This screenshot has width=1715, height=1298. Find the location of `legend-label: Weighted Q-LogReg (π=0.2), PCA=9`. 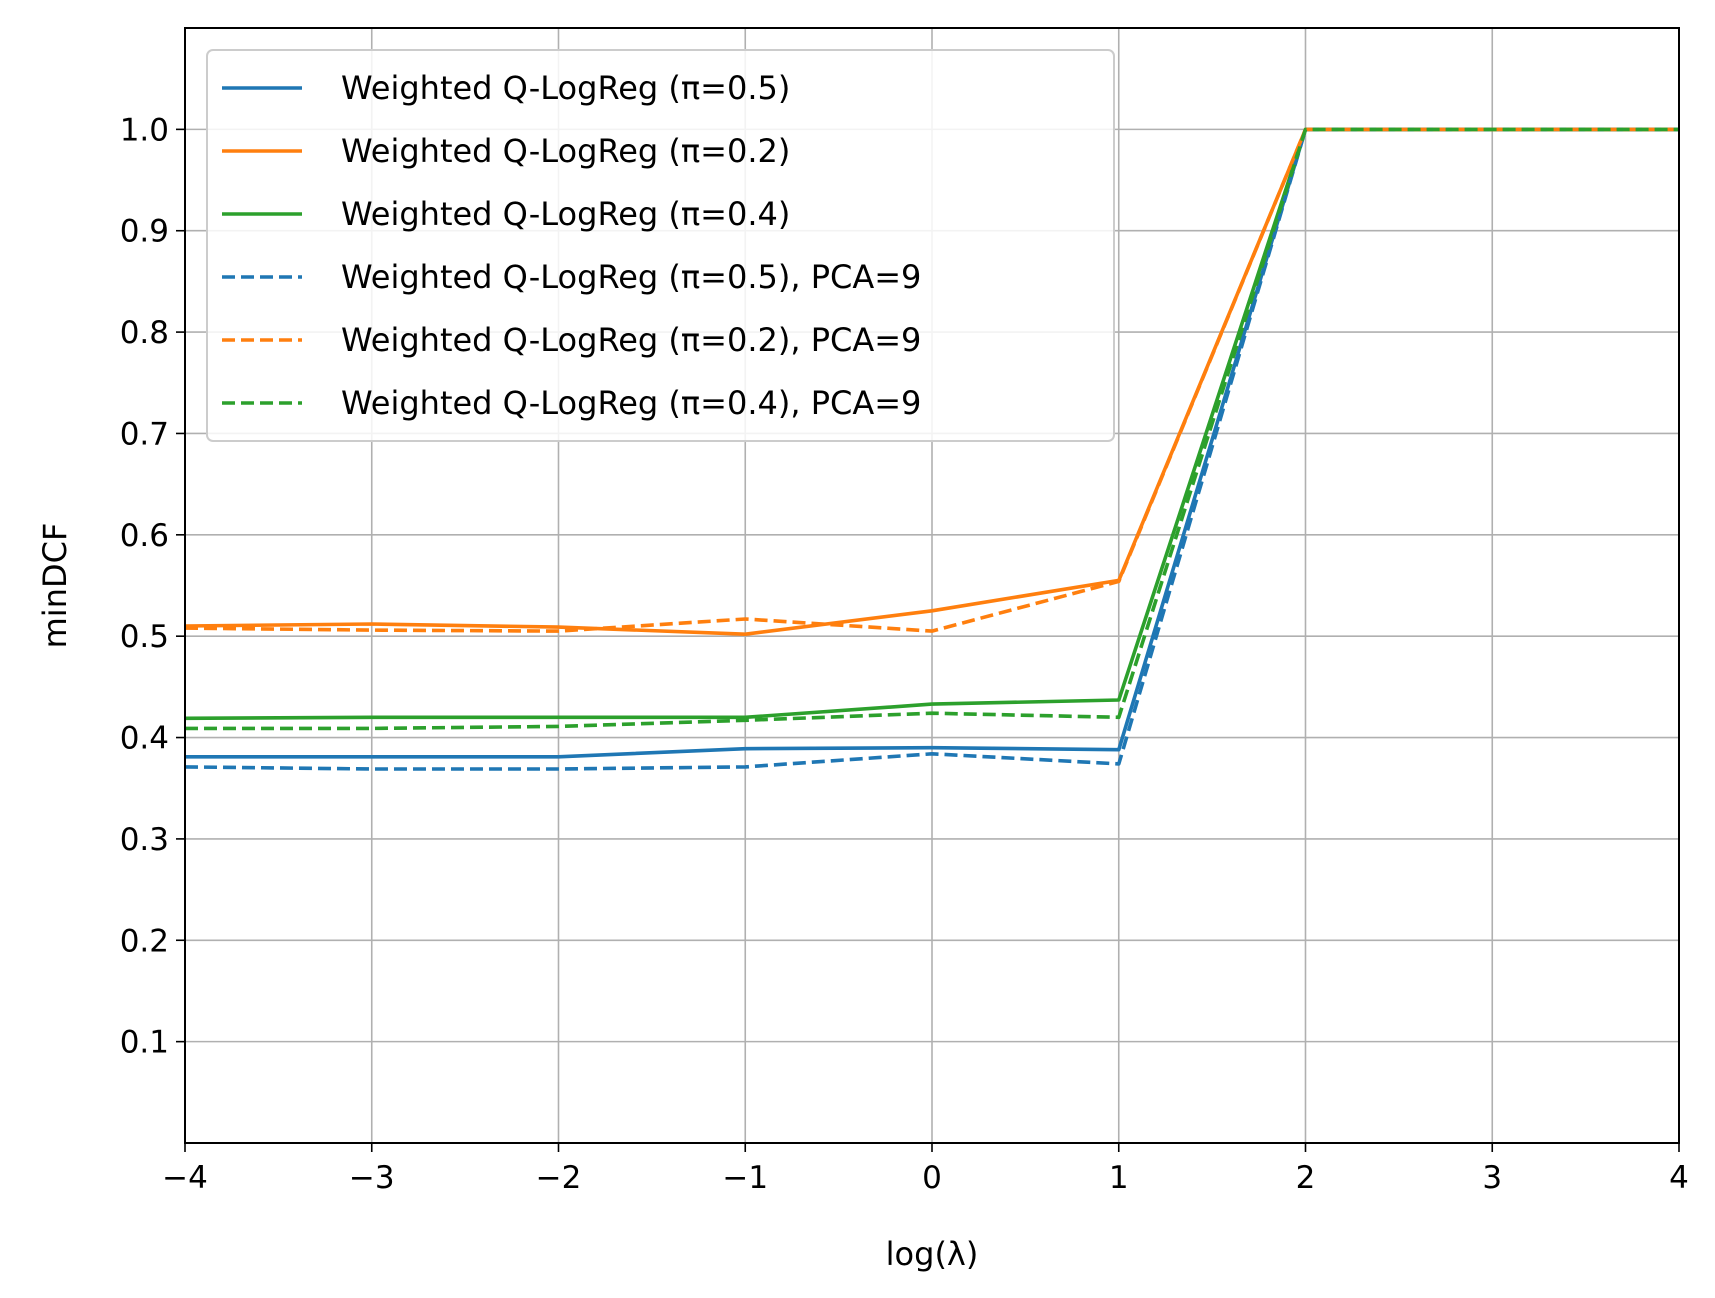

legend-label: Weighted Q-LogReg (π=0.2), PCA=9 is located at coordinates (631, 340).